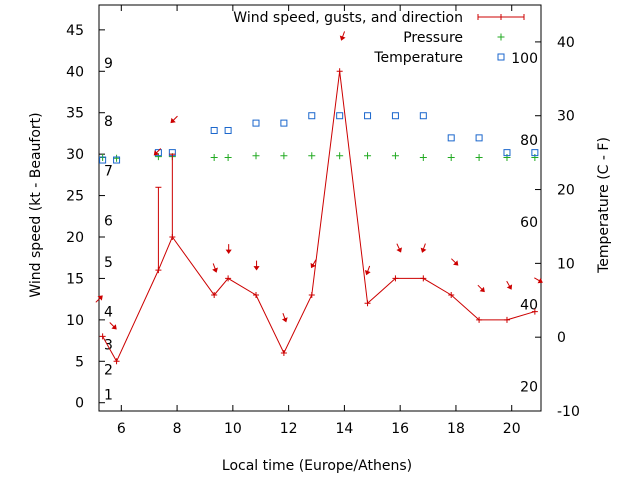 The height and width of the screenshot is (480, 640). Describe the element at coordinates (319, 157) in the screenshot. I see `series-pressure` at that location.